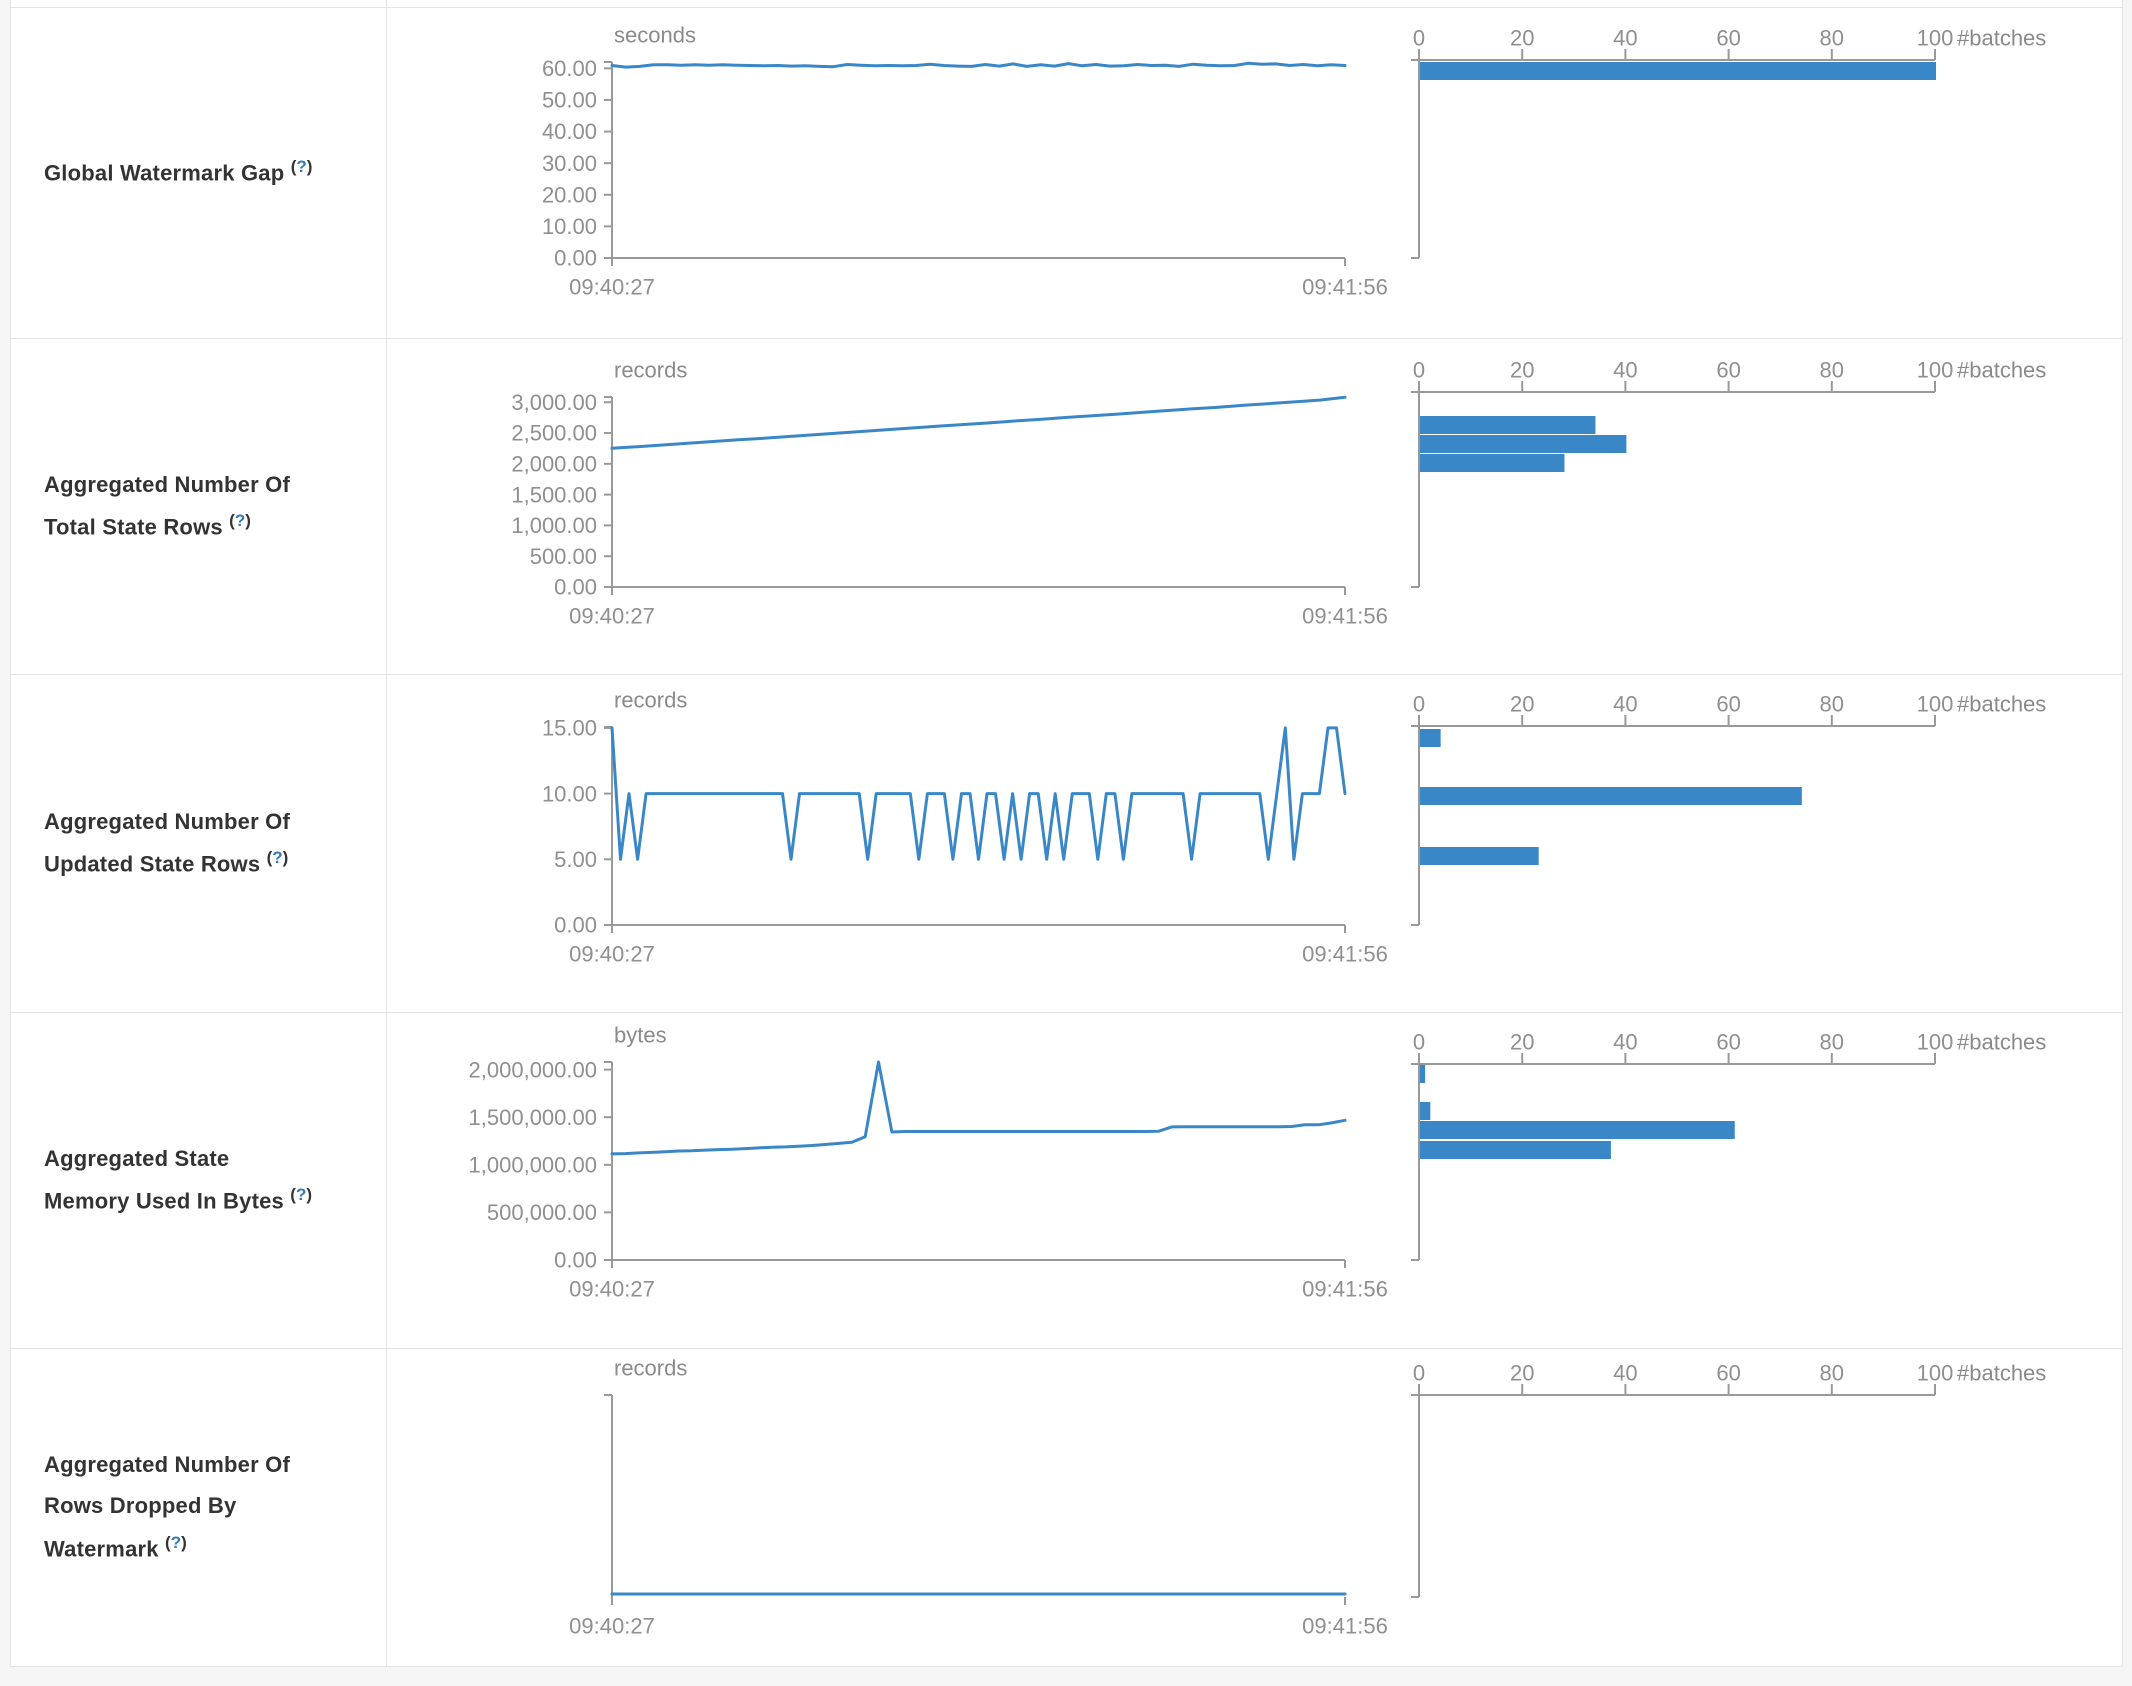 This screenshot has height=1686, width=2132. I want to click on histogram-chart-row-0: 0 20 40 60 80 100 #batches, so click(1728, 142).